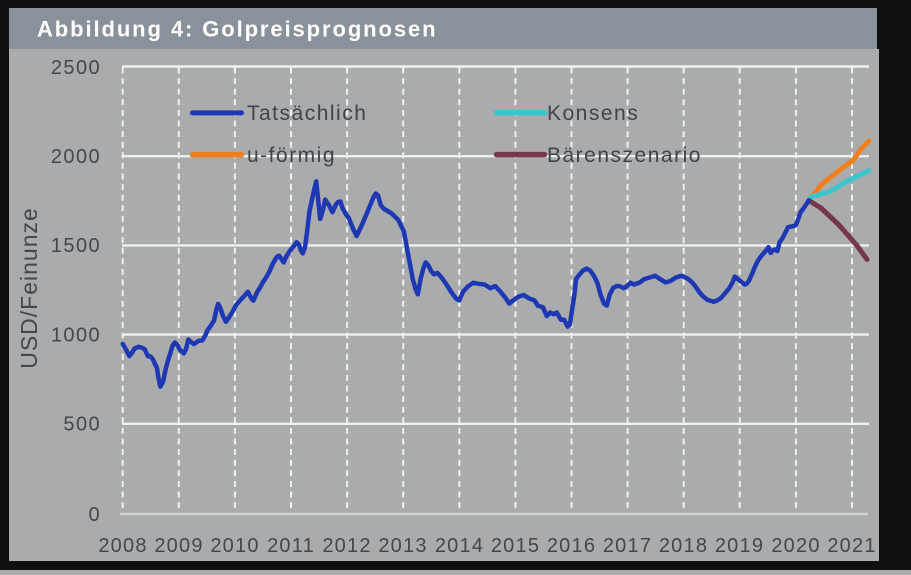  Describe the element at coordinates (683, 546) in the screenshot. I see `svg-text: 2018` at that location.